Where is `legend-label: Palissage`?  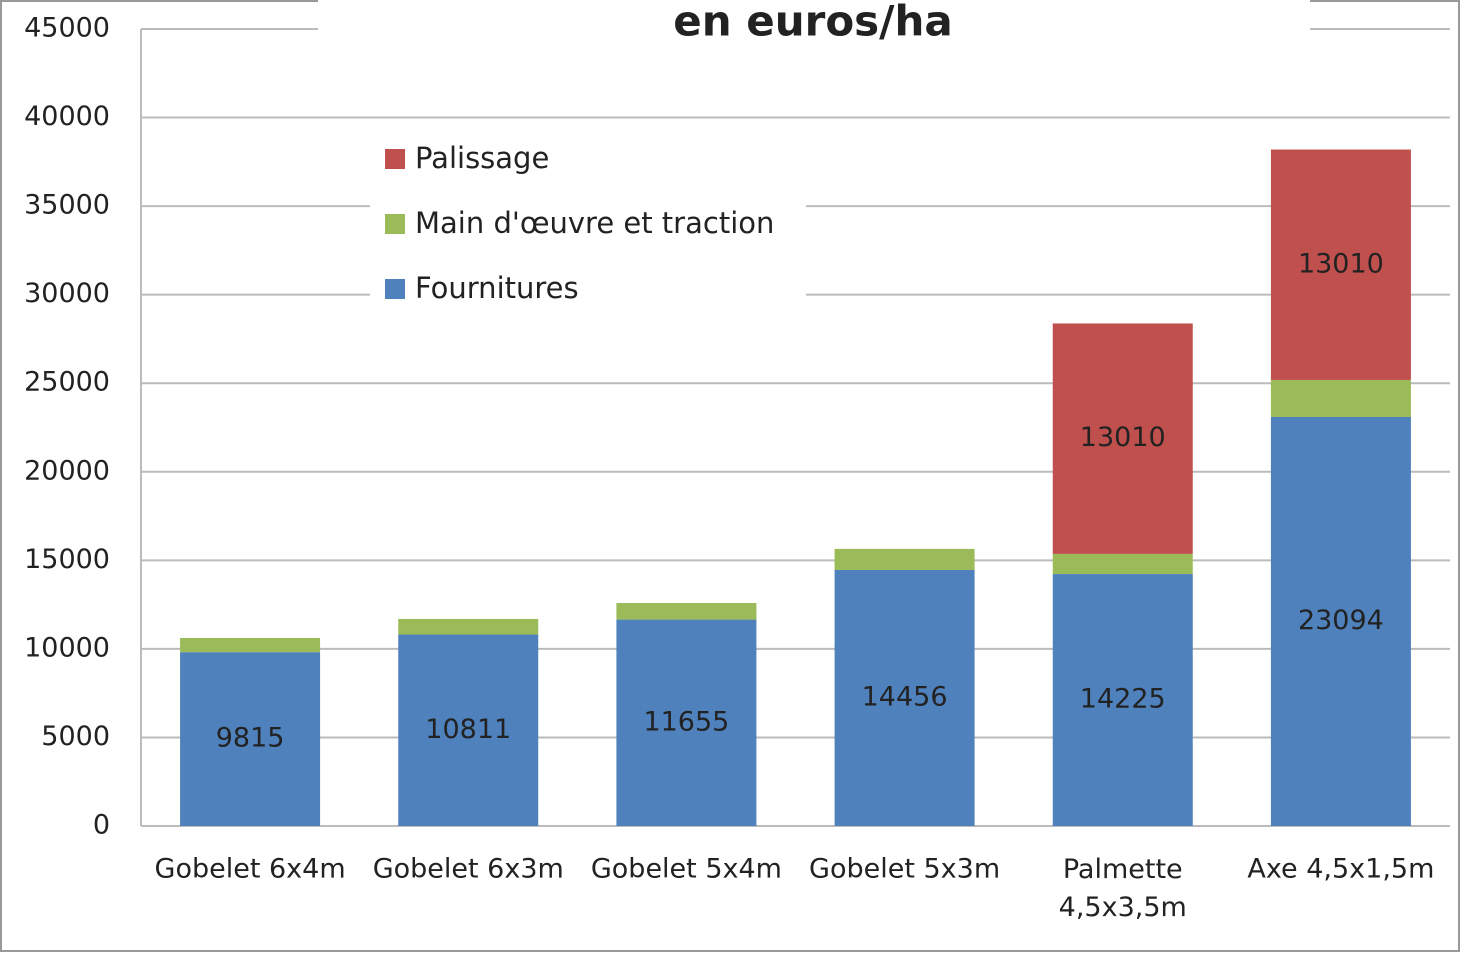 legend-label: Palissage is located at coordinates (482, 158).